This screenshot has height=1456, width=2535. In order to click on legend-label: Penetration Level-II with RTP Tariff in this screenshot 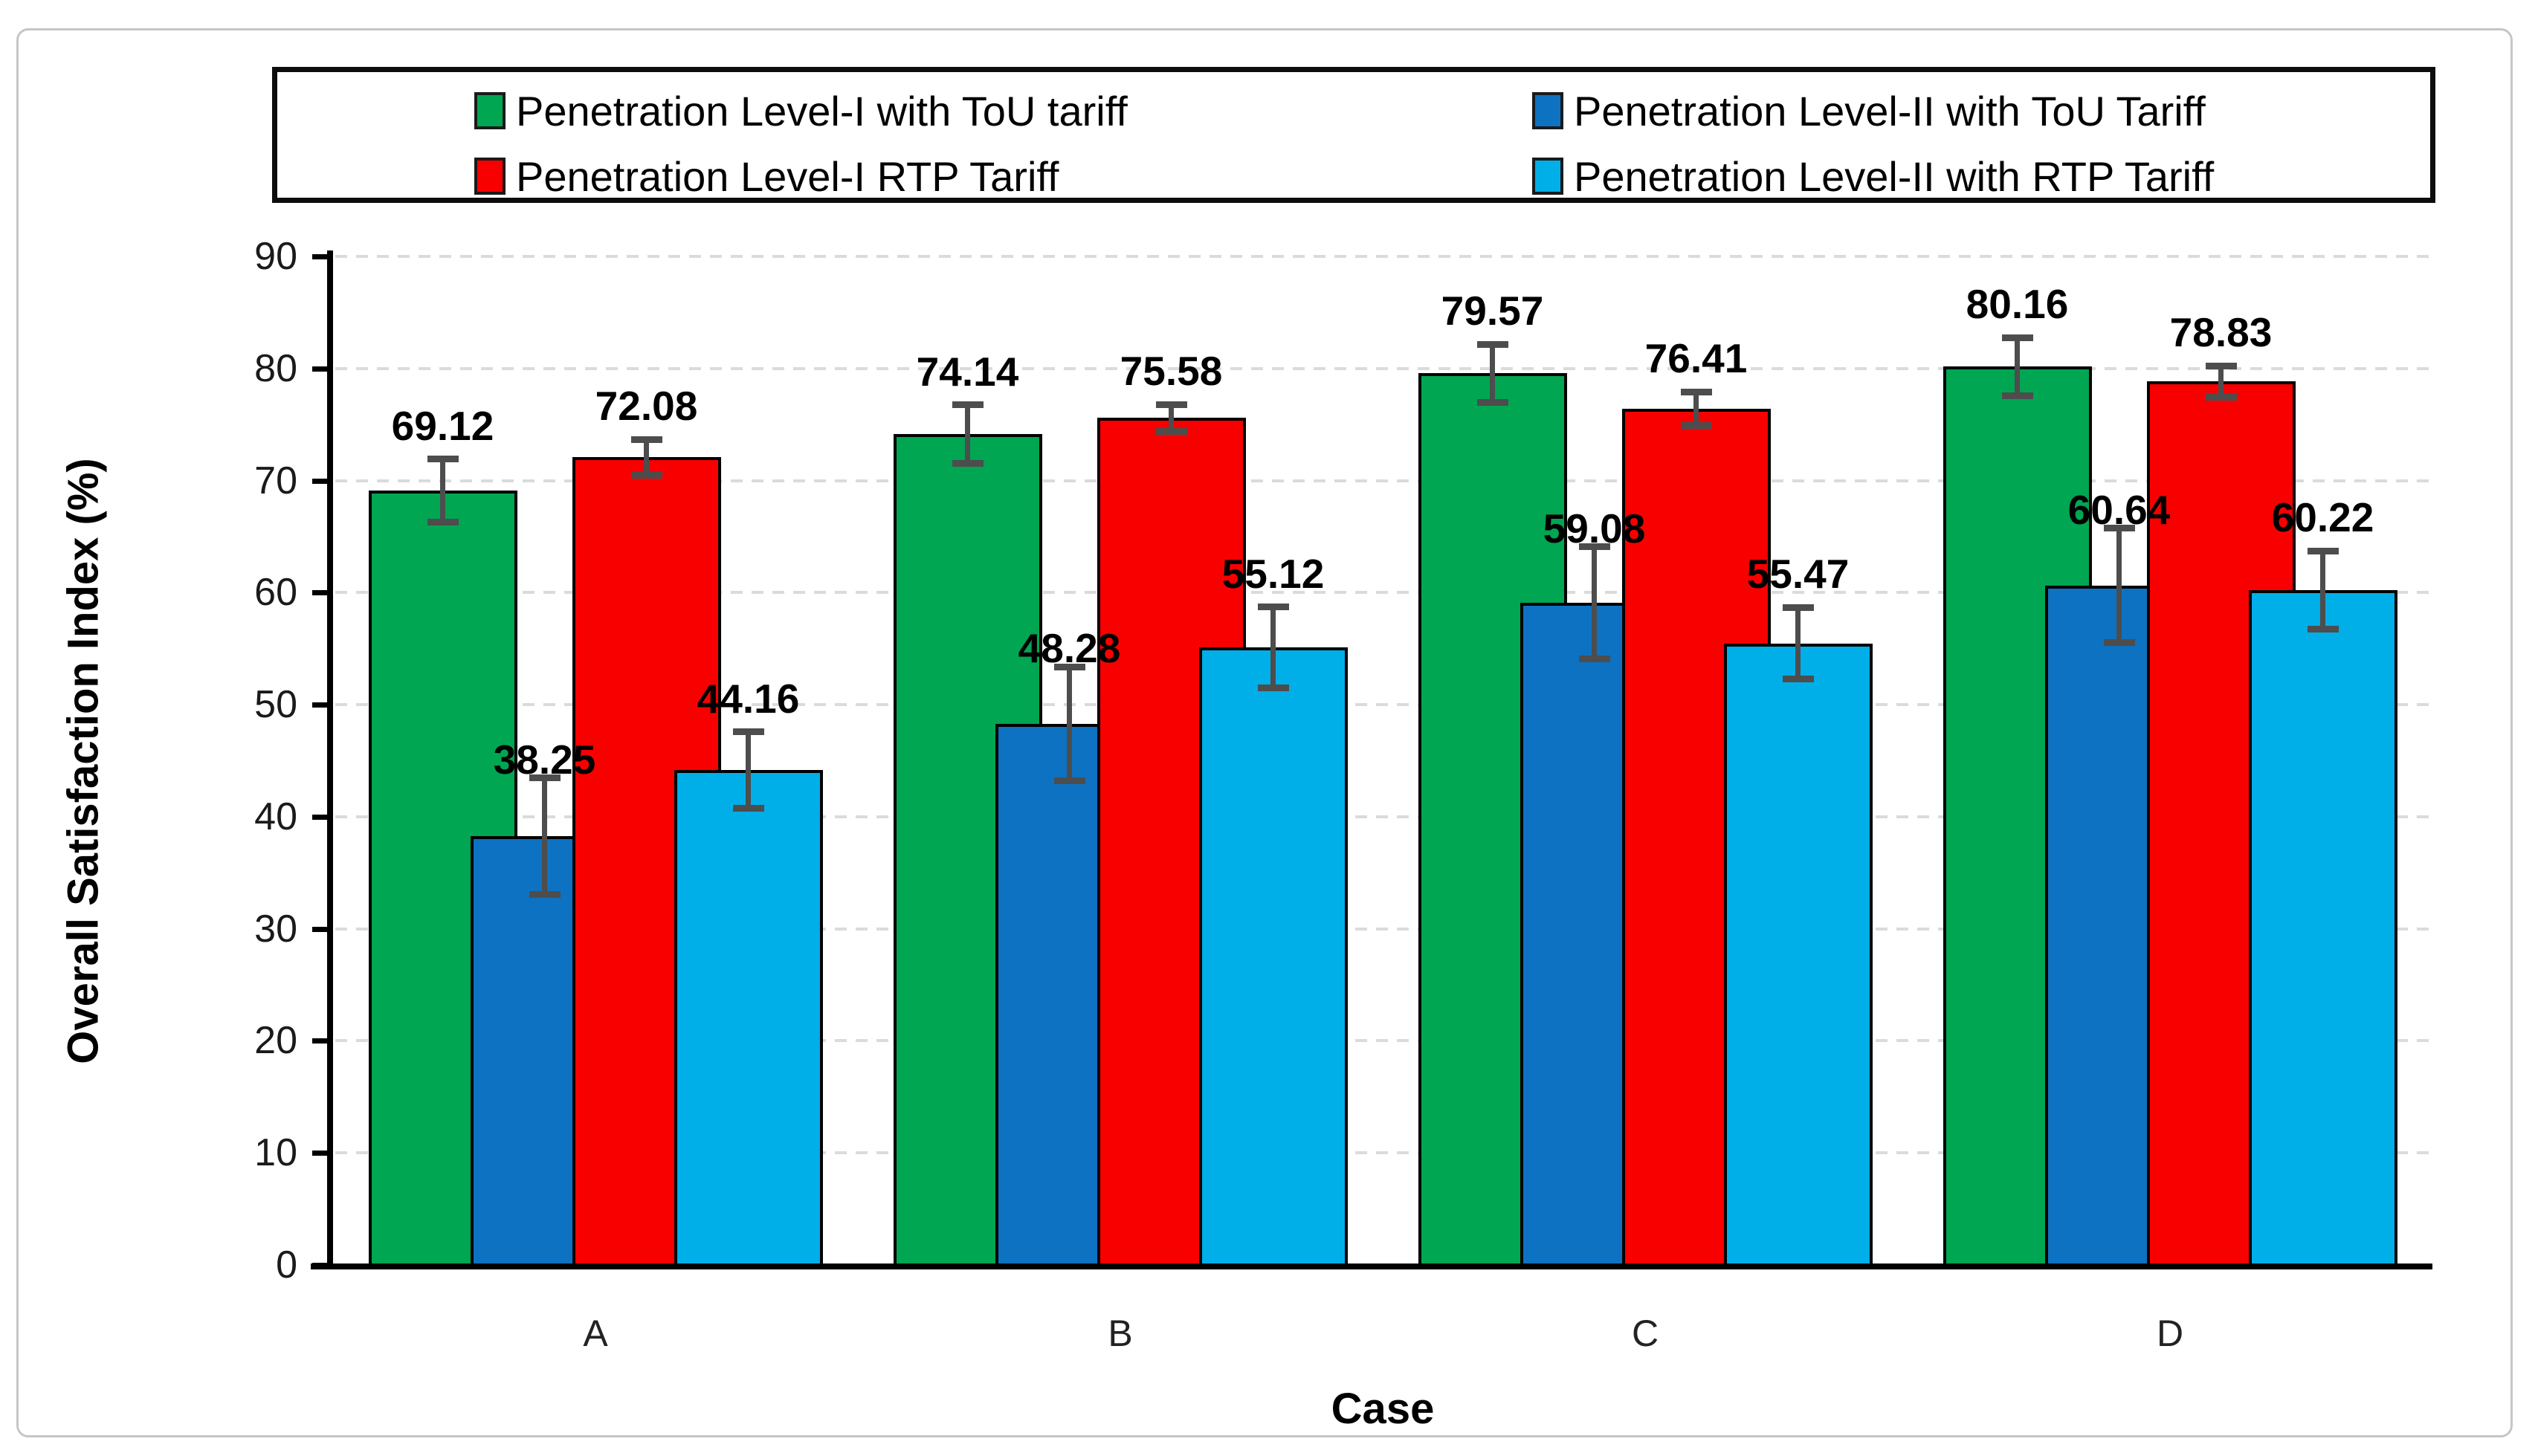, I will do `click(1894, 176)`.